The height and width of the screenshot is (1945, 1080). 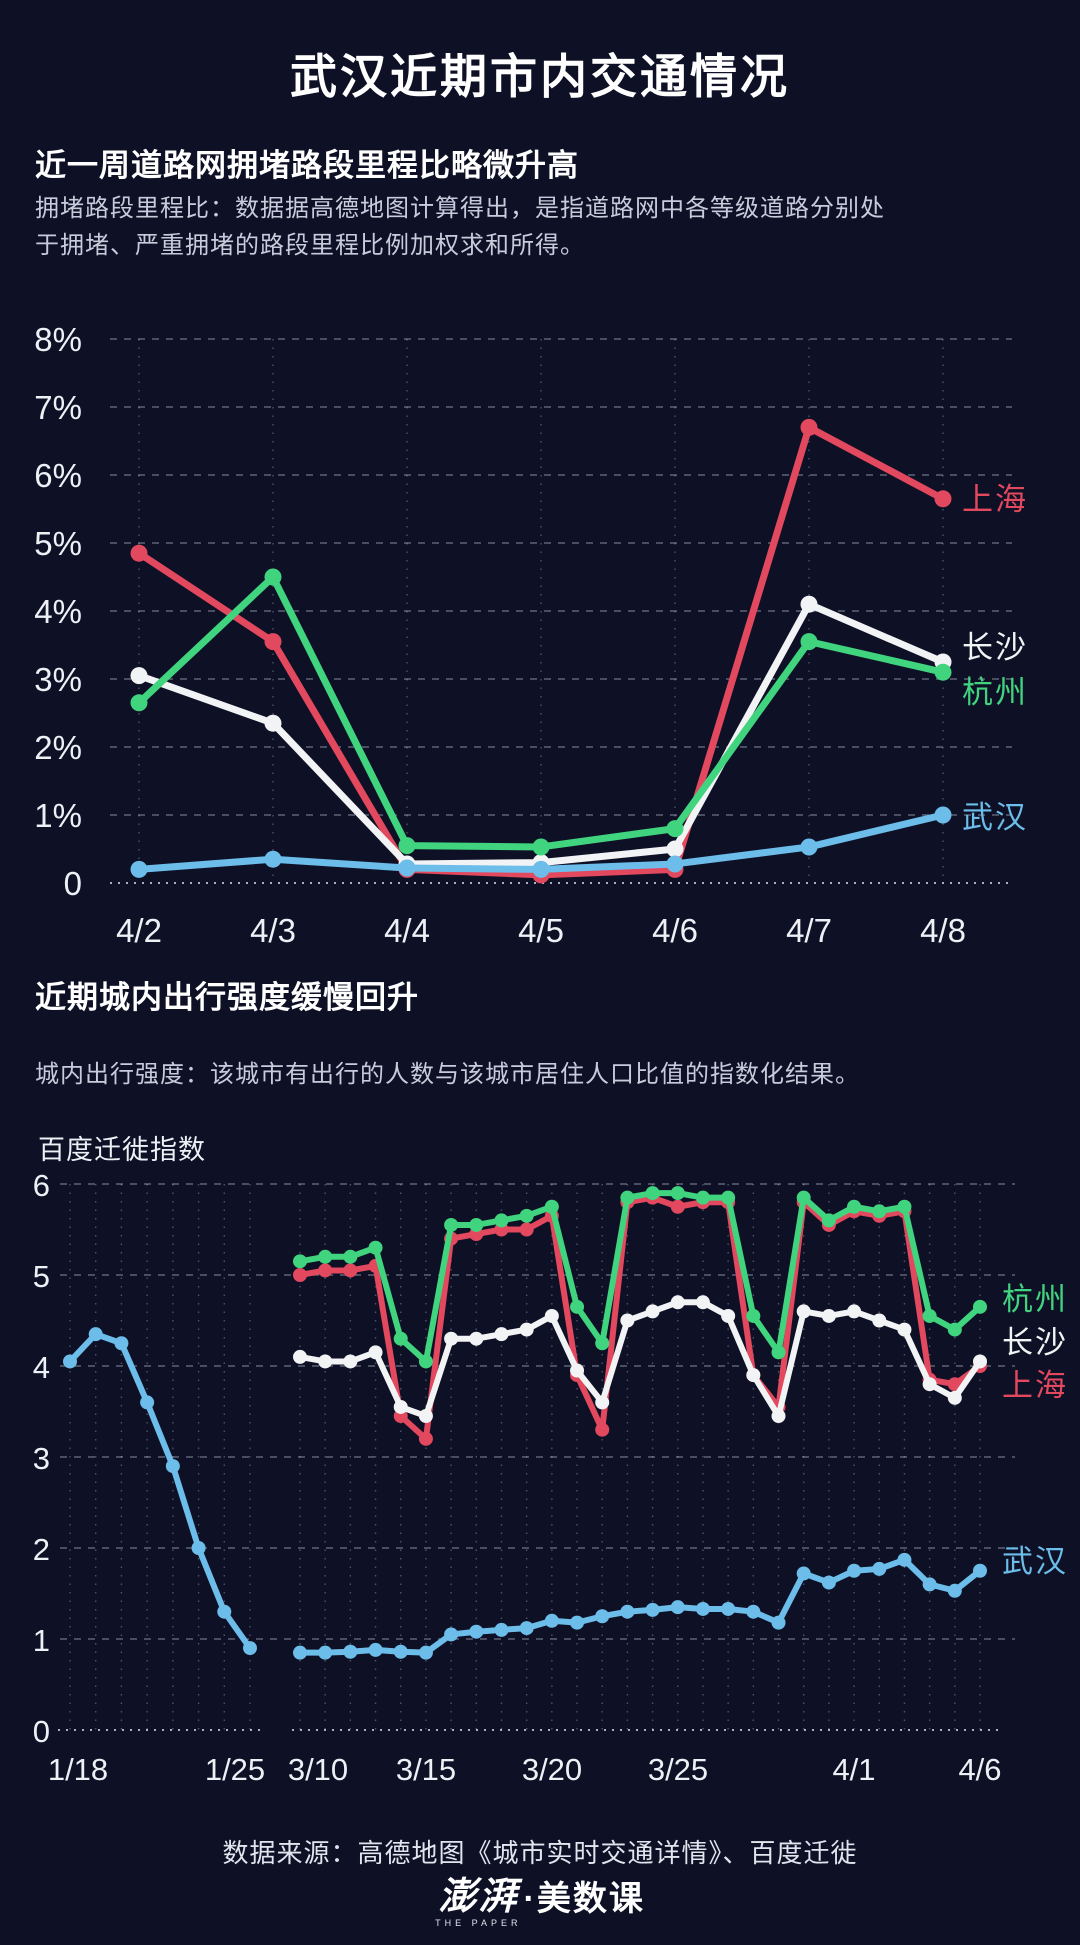 I want to click on section2-heading: 近期城内出行强度缓慢回升, so click(x=227, y=997).